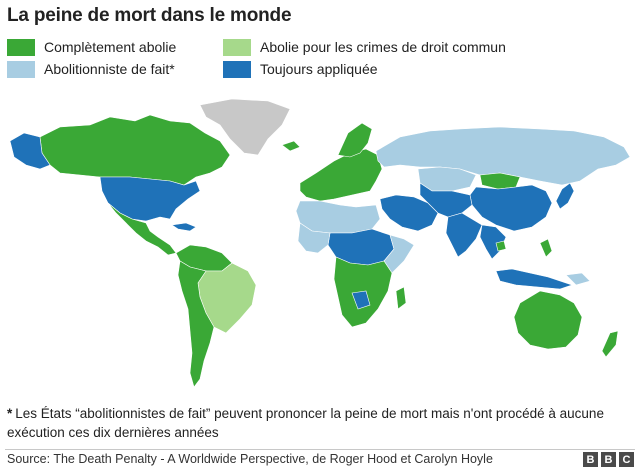  Describe the element at coordinates (361, 300) in the screenshot. I see `region-zimbabwe-botswana` at that location.